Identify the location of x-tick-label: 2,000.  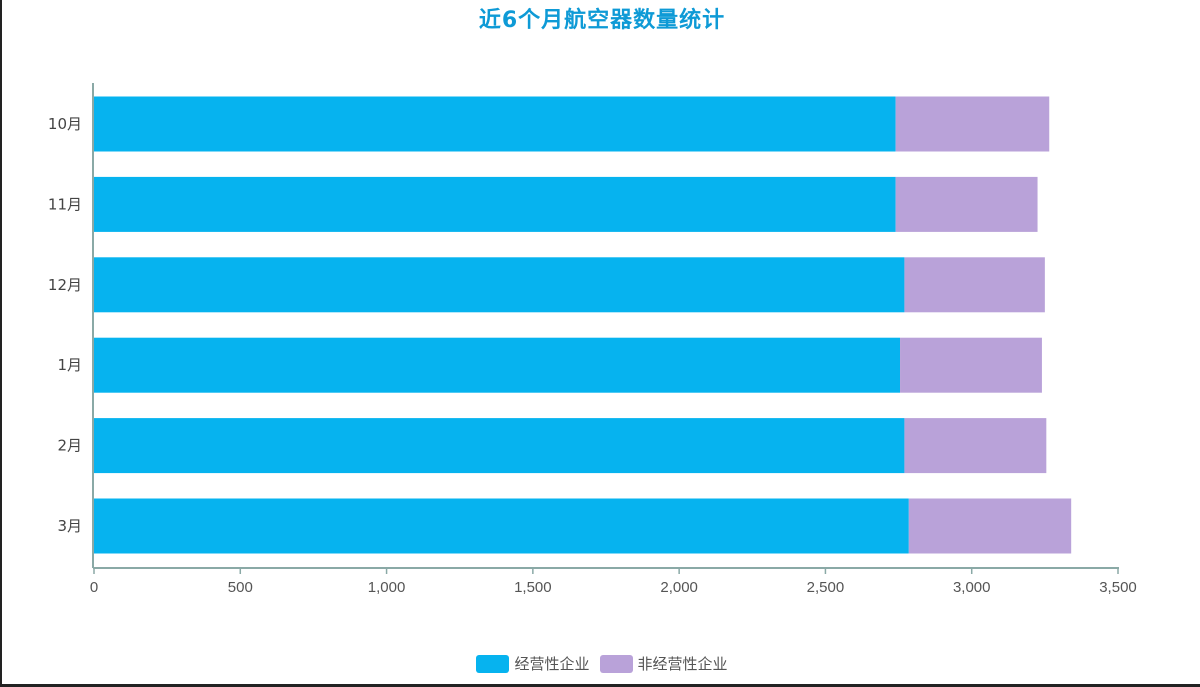
(679, 587).